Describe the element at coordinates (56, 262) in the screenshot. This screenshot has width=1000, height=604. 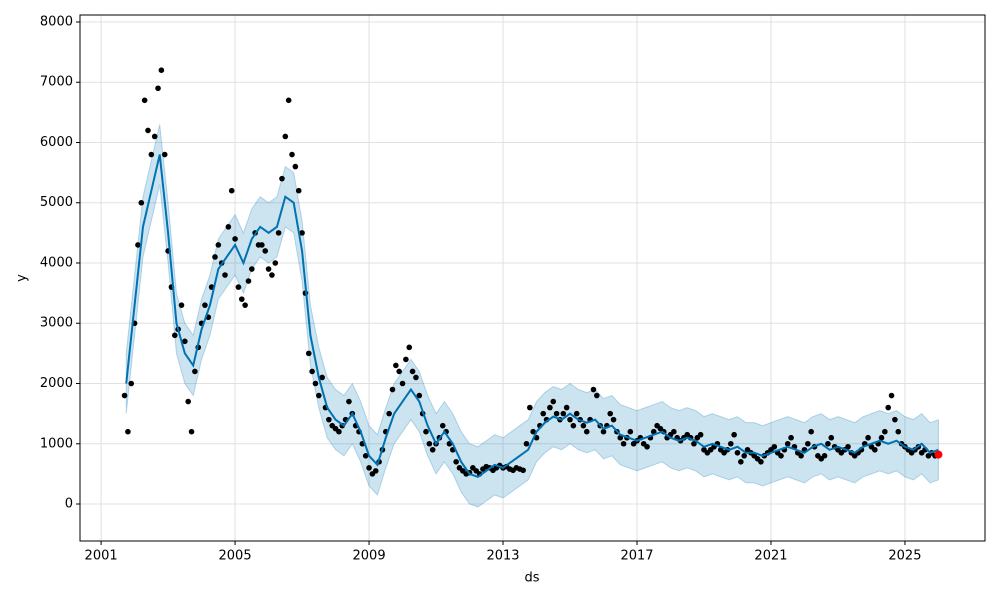
I see `y-tick-label: 4000` at that location.